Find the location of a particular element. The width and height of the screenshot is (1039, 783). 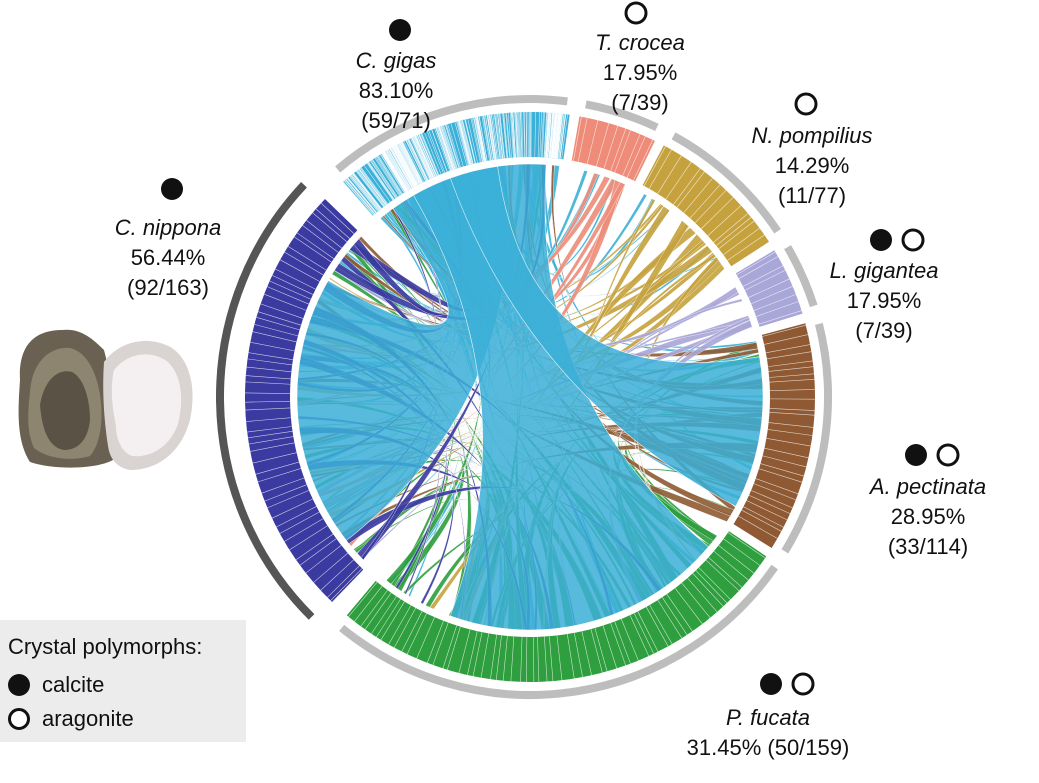

segment-t-crocea is located at coordinates (613, 149).